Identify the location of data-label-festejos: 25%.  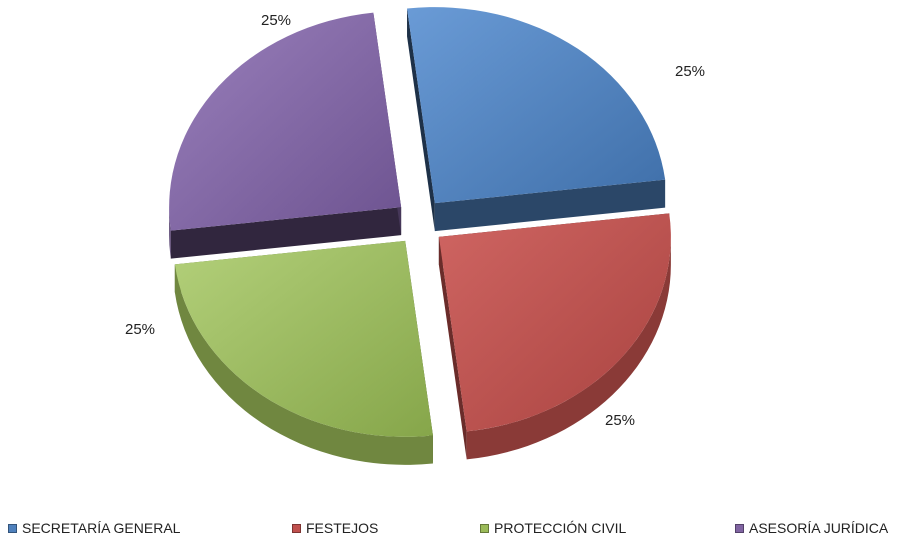
(620, 420).